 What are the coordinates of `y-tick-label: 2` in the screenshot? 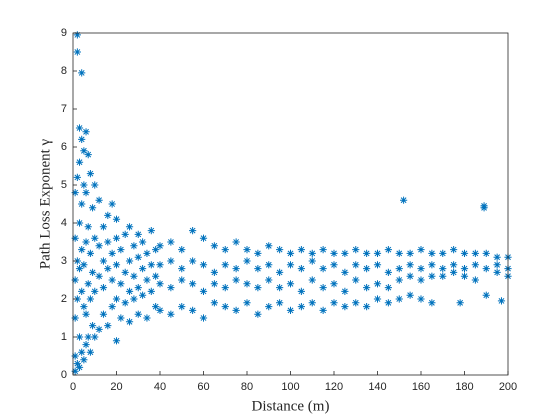 It's located at (64, 299).